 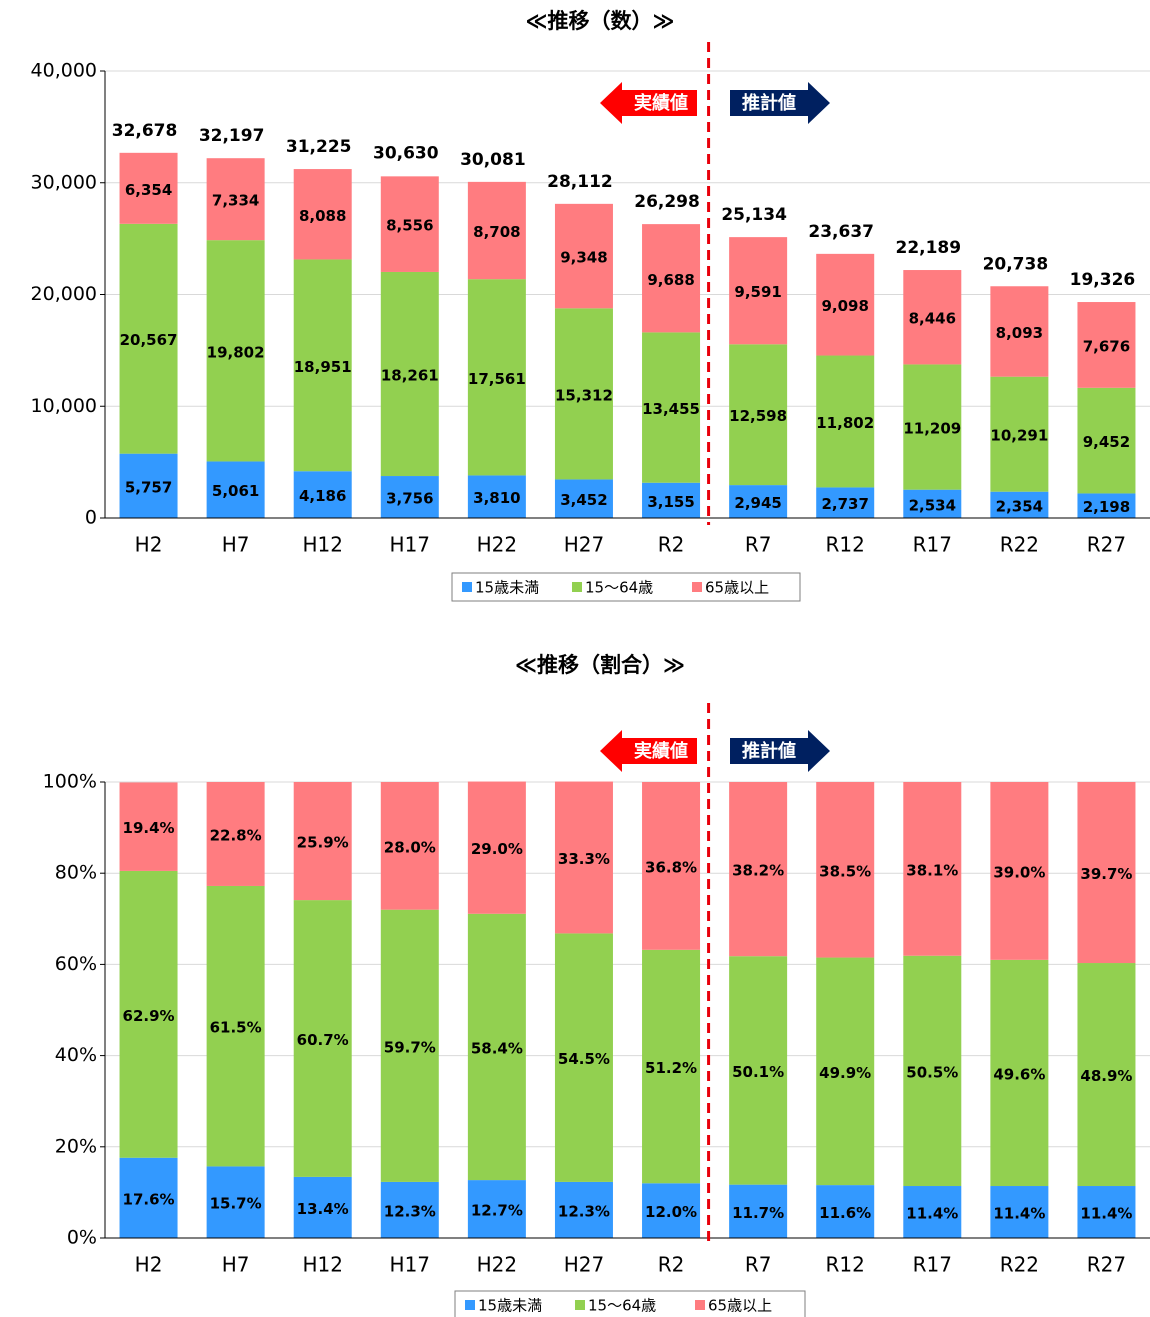 I want to click on data-label: 8,093, so click(x=1019, y=333).